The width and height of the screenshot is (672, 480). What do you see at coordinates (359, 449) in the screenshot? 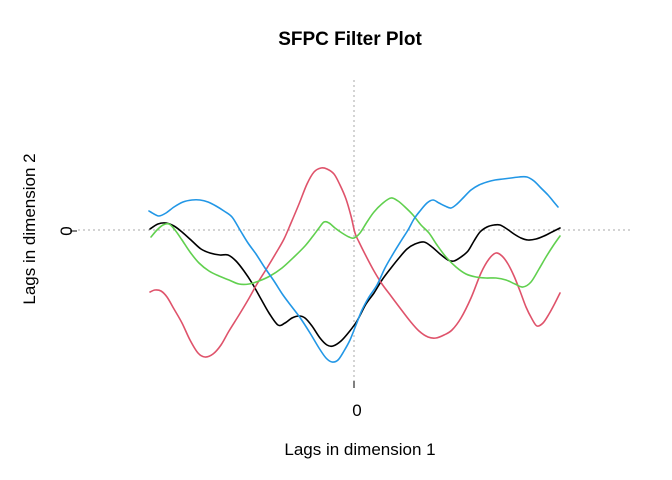
I see `x-axis-label: Lags in dimension 1` at bounding box center [359, 449].